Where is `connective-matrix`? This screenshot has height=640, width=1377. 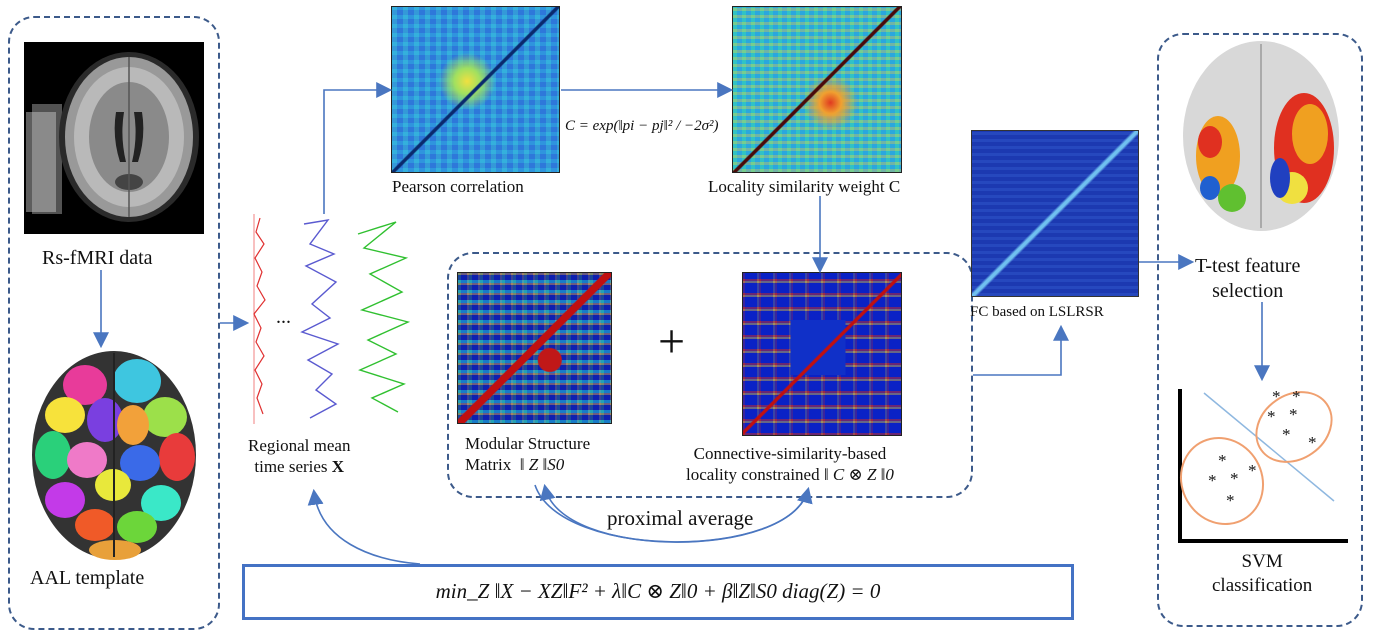
connective-matrix is located at coordinates (822, 354).